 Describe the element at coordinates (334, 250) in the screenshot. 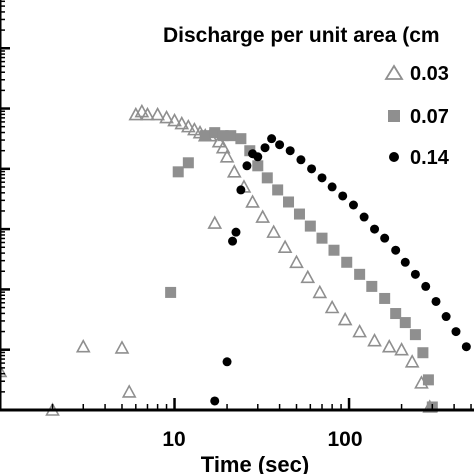

I see `point-0.07-16` at that location.